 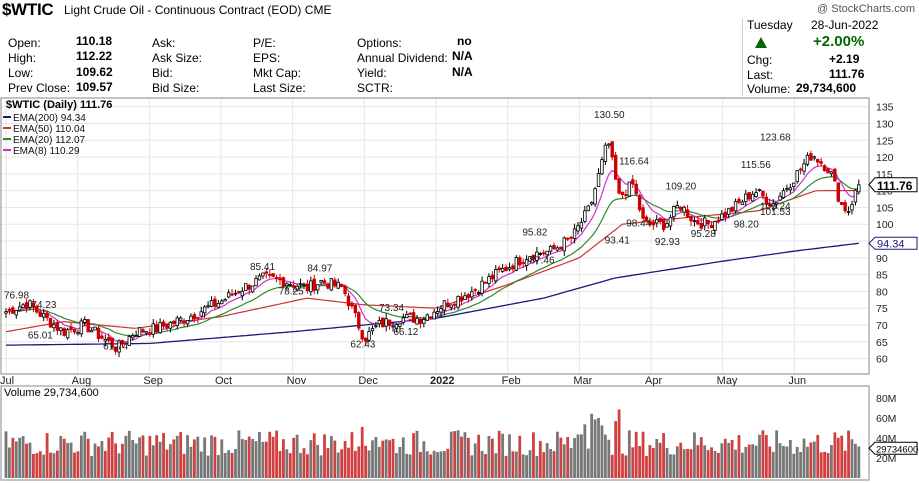 What do you see at coordinates (845, 25) in the screenshot?
I see `date: 28-Jun-2022` at bounding box center [845, 25].